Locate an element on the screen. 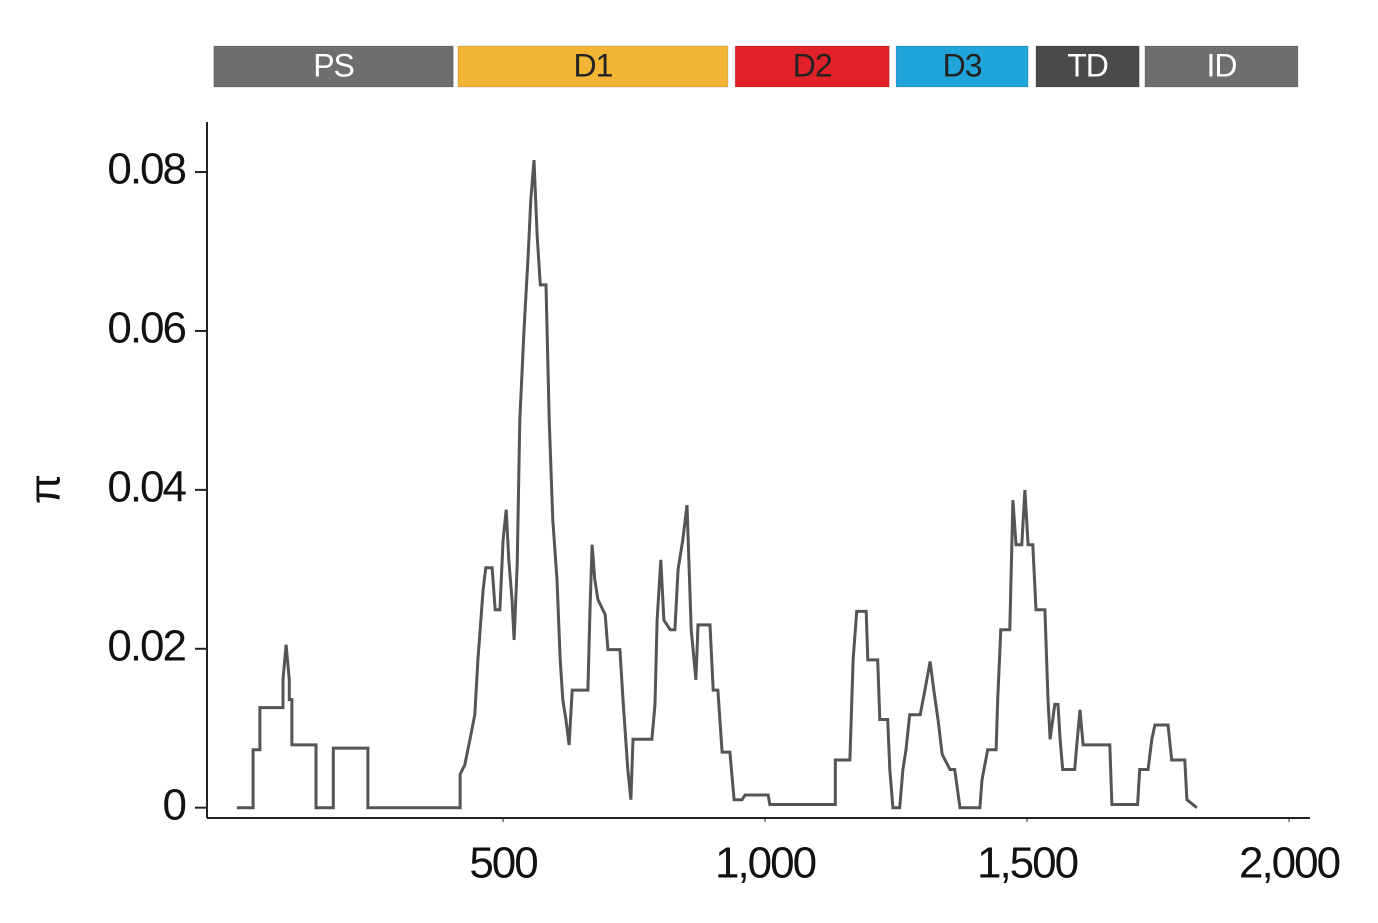 The image size is (1378, 923). domain-label: ID is located at coordinates (1221, 65).